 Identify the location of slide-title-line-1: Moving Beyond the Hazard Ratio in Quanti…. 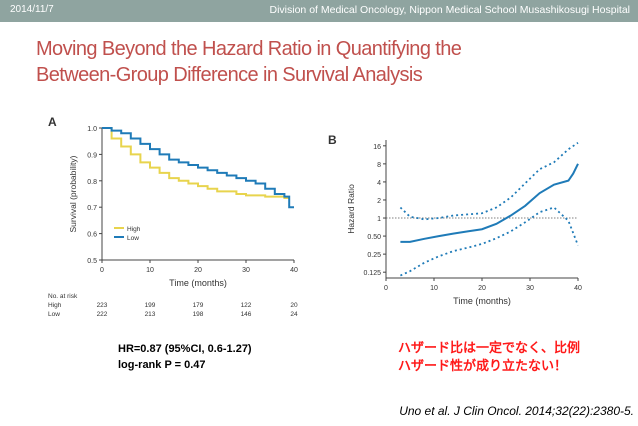
(249, 49).